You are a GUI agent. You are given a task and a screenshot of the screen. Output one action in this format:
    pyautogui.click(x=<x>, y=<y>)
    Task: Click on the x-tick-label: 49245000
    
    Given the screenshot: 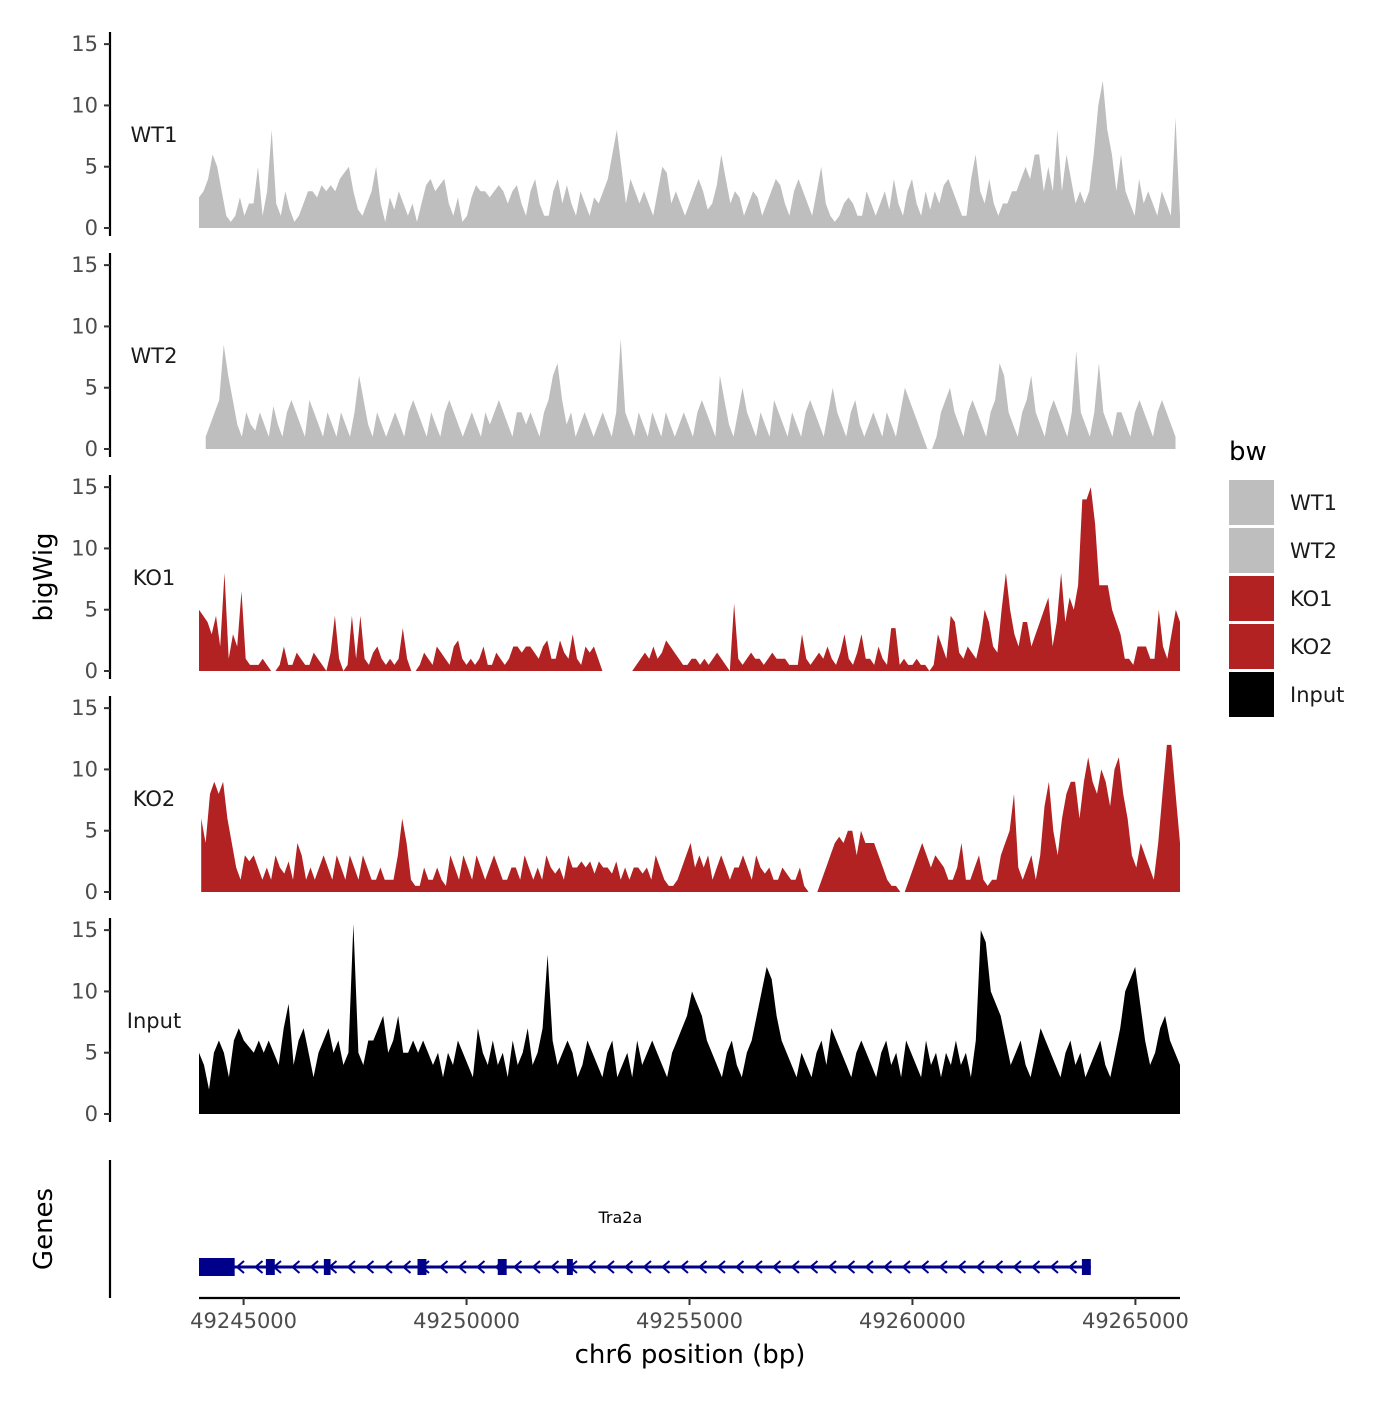 What is the action you would take?
    pyautogui.click(x=243, y=1321)
    